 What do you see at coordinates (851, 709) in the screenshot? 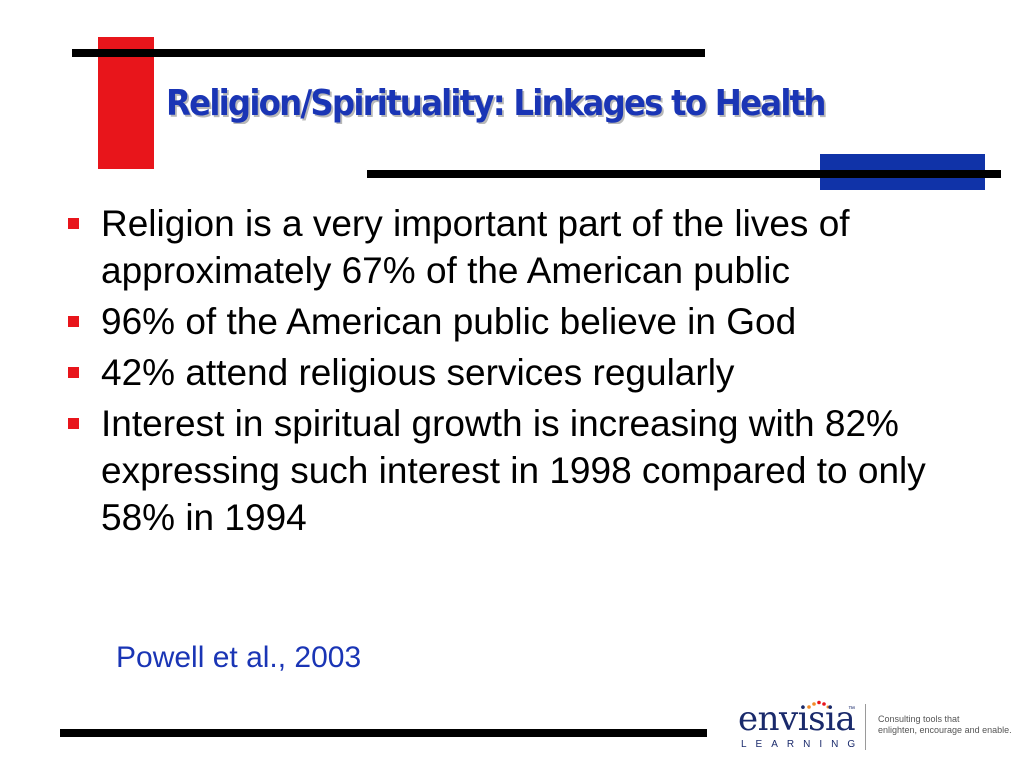
I see `logo-trademark: ™` at bounding box center [851, 709].